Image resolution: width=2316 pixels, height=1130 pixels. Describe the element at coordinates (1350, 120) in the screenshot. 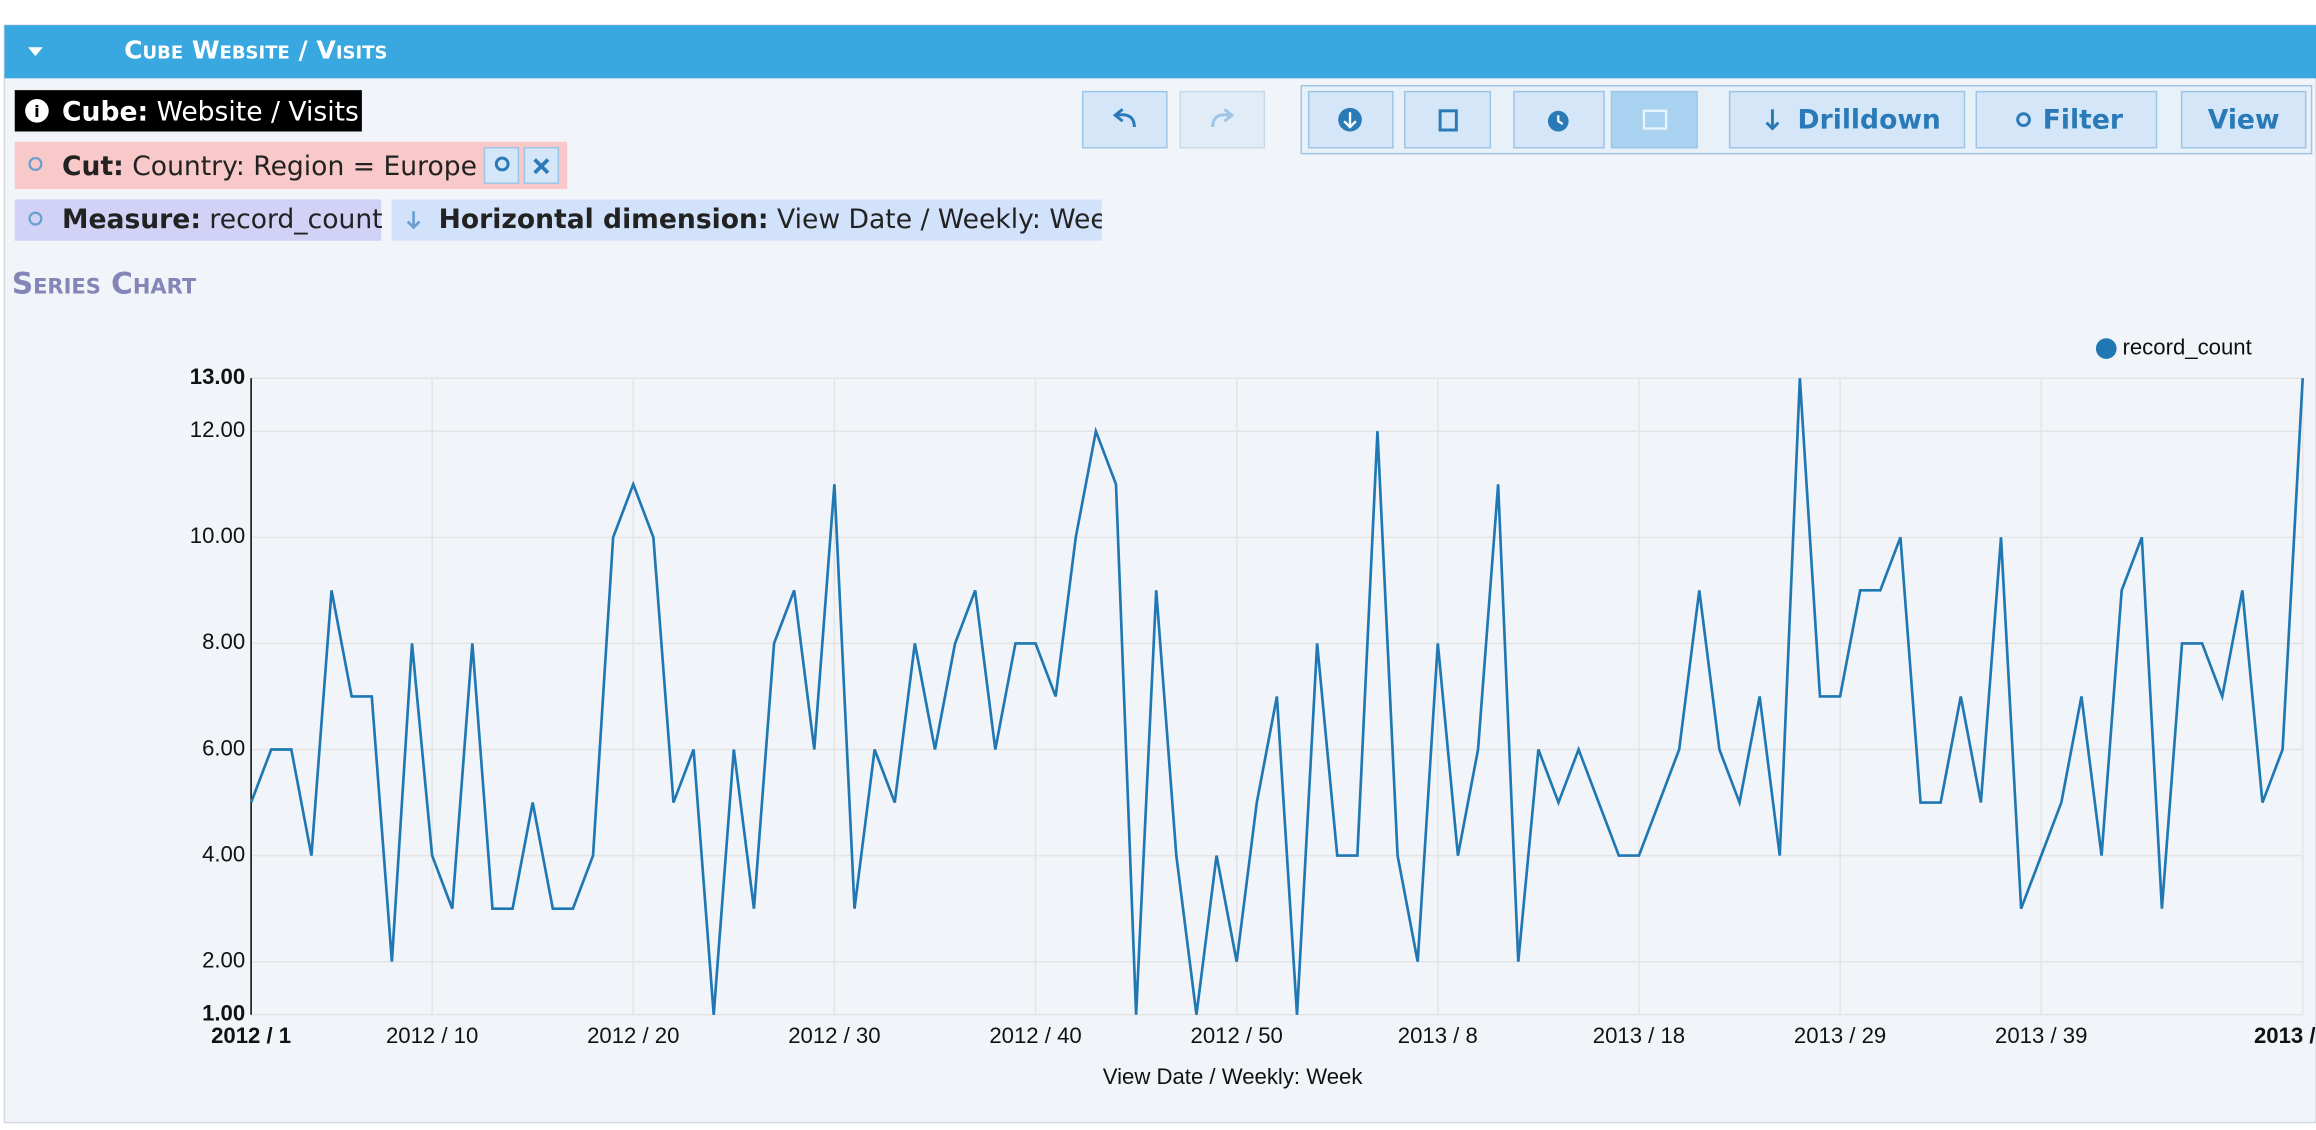

I see `export-arrow` at that location.